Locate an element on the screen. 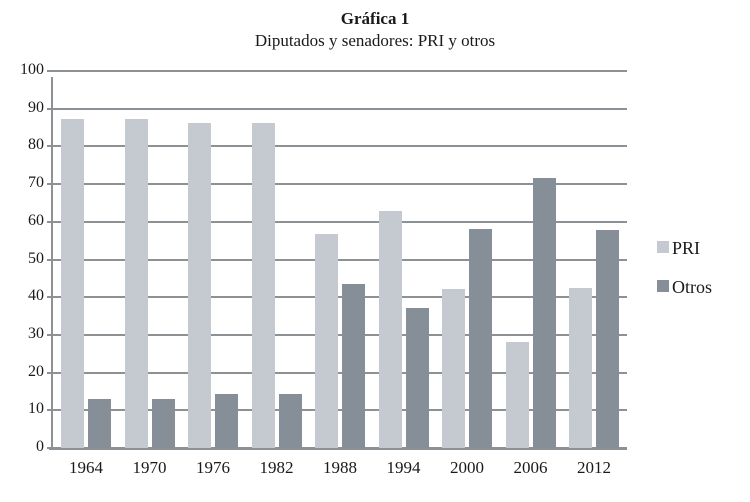  bar-pri-1964 is located at coordinates (72, 283).